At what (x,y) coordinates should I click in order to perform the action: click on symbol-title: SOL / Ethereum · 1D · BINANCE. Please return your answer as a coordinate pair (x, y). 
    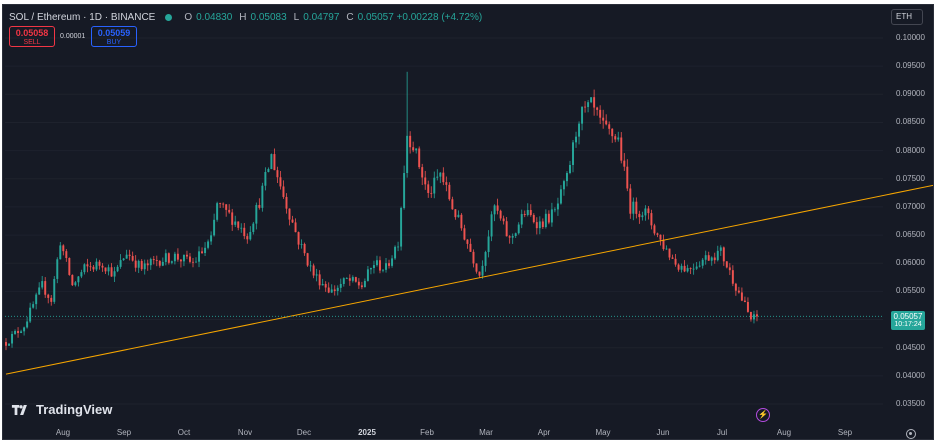
    Looking at the image, I should click on (82, 17).